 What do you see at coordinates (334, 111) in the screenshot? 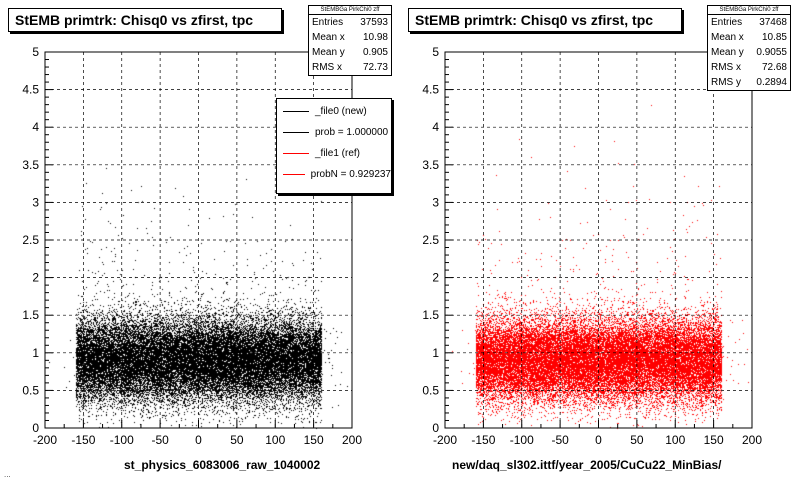
I see `legend-entry-file0: _file0 (new)` at bounding box center [334, 111].